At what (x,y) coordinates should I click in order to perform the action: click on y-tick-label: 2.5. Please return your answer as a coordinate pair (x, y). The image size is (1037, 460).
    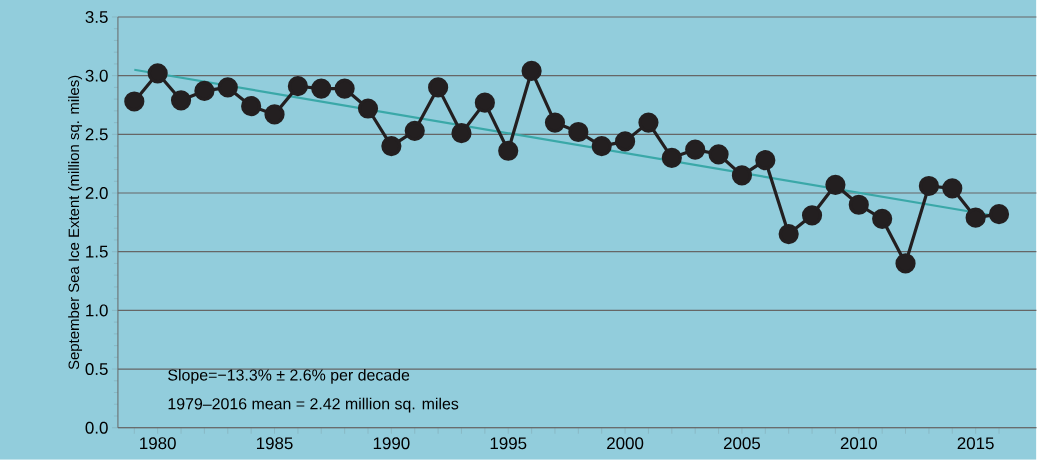
    Looking at the image, I should click on (96, 134).